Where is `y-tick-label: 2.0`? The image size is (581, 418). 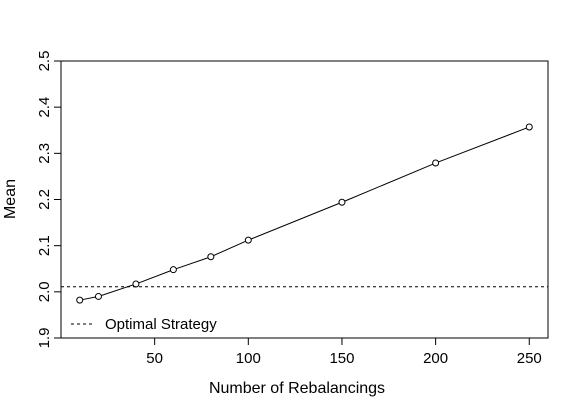 y-tick-label: 2.0 is located at coordinates (44, 291).